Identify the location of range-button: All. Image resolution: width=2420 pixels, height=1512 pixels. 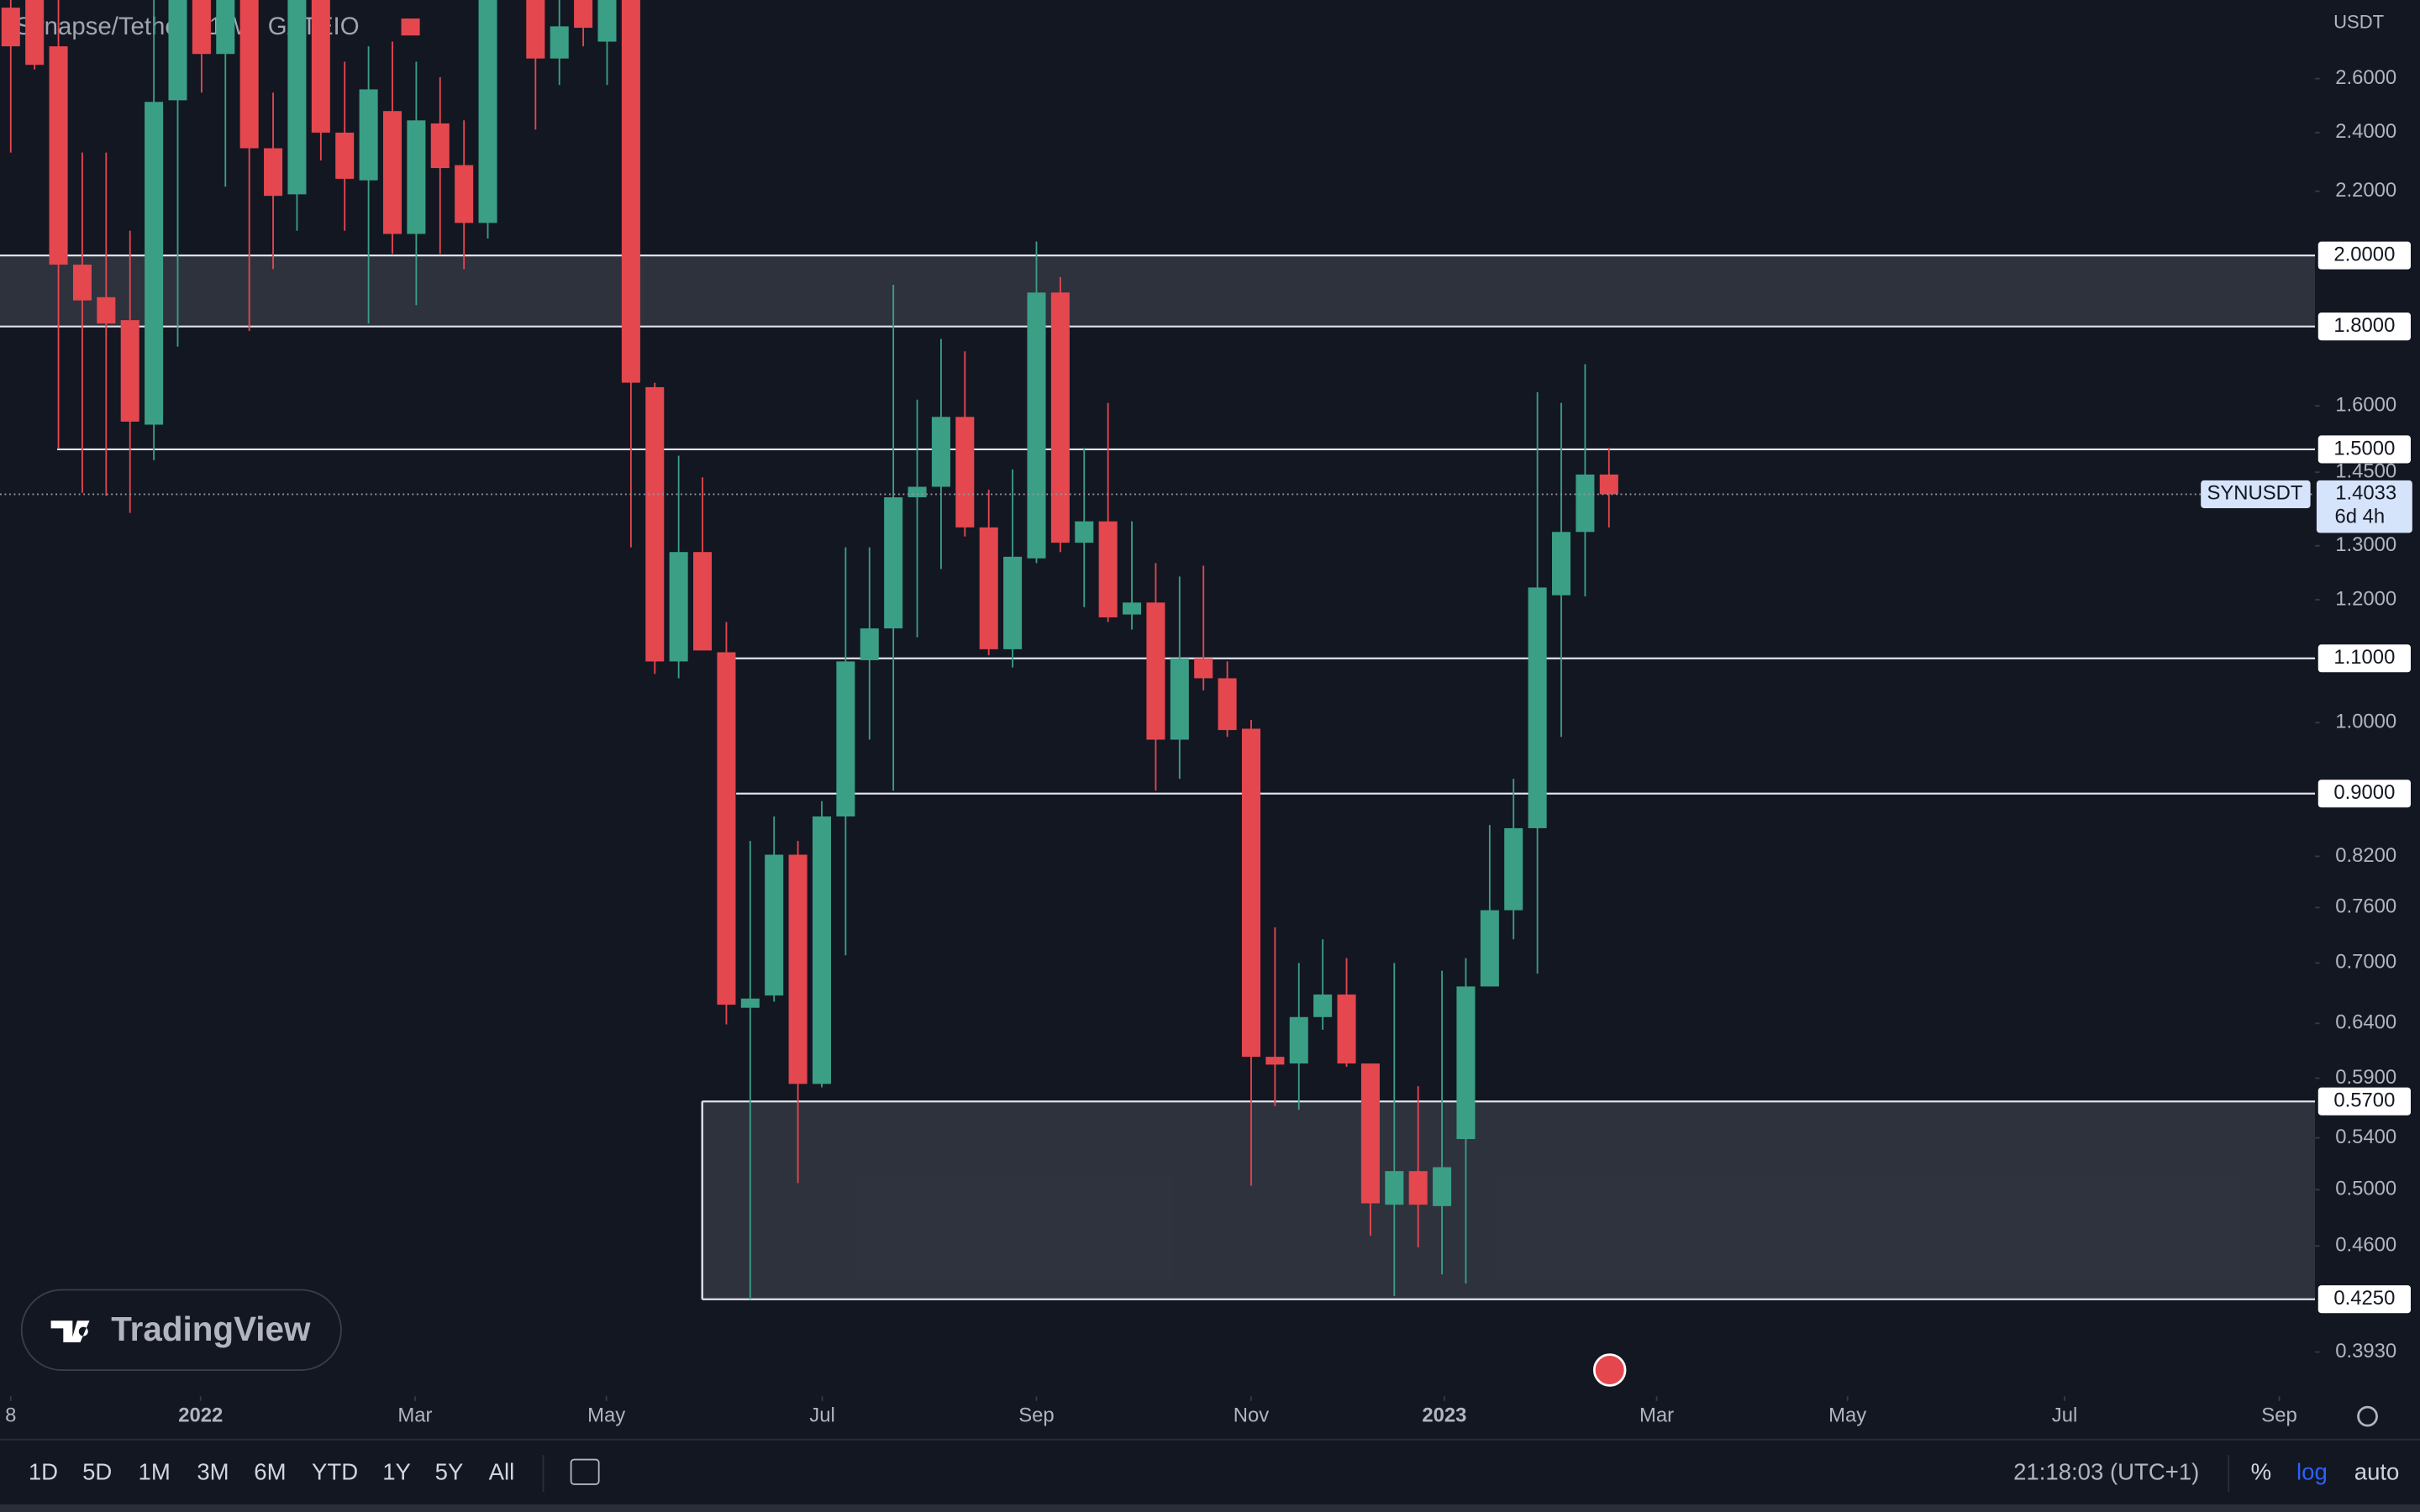
(502, 1471).